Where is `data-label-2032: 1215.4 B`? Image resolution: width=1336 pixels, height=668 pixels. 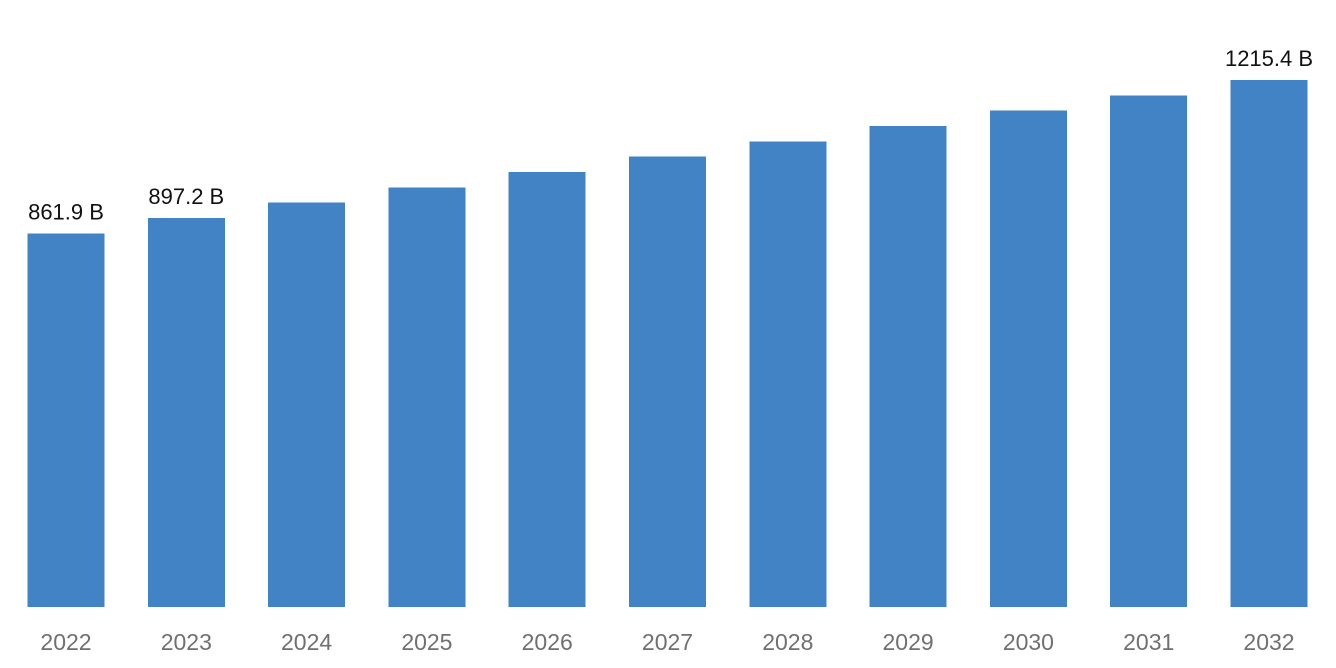
data-label-2032: 1215.4 B is located at coordinates (1269, 58).